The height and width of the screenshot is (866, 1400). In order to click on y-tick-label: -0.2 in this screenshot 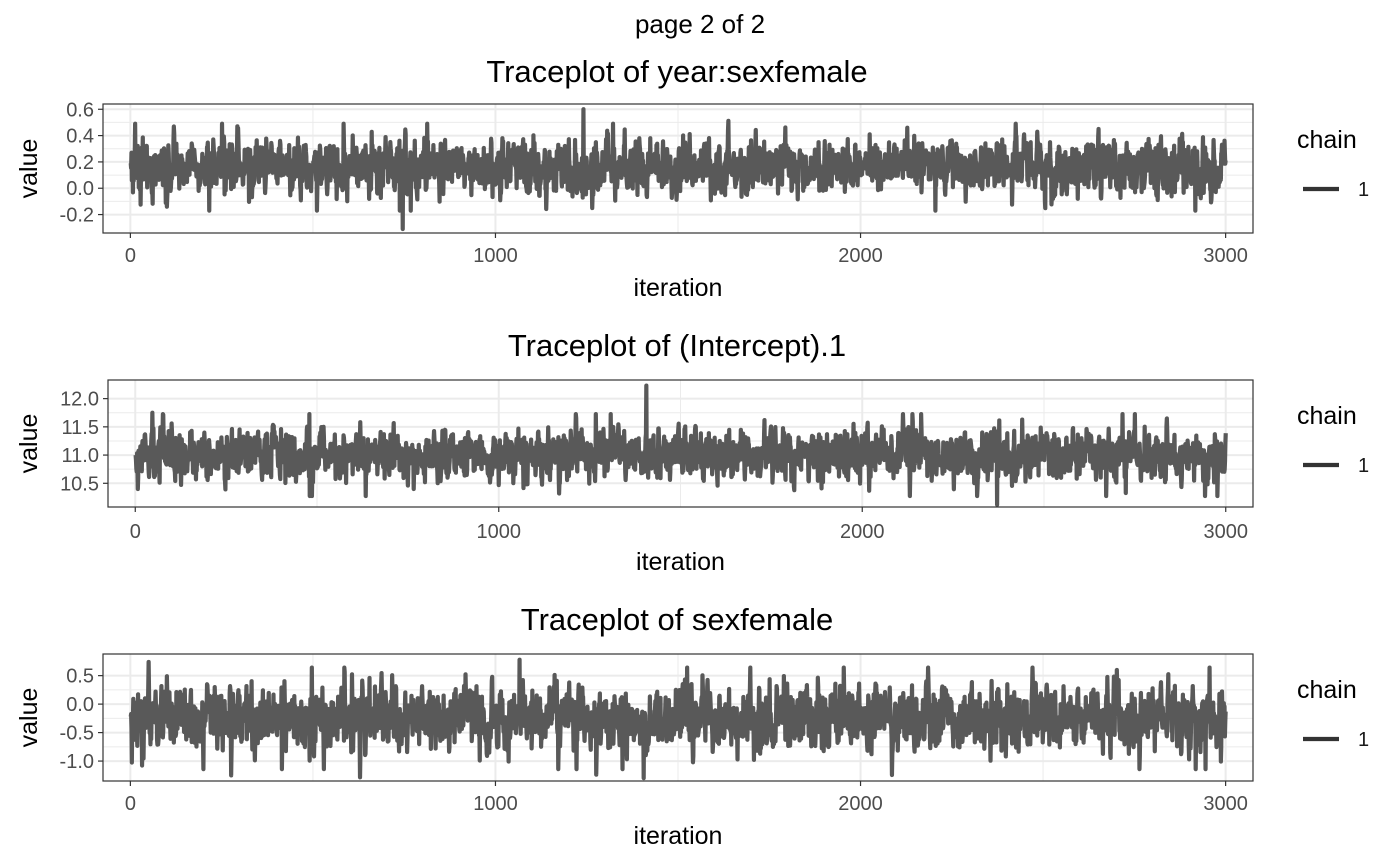, I will do `click(77, 216)`.